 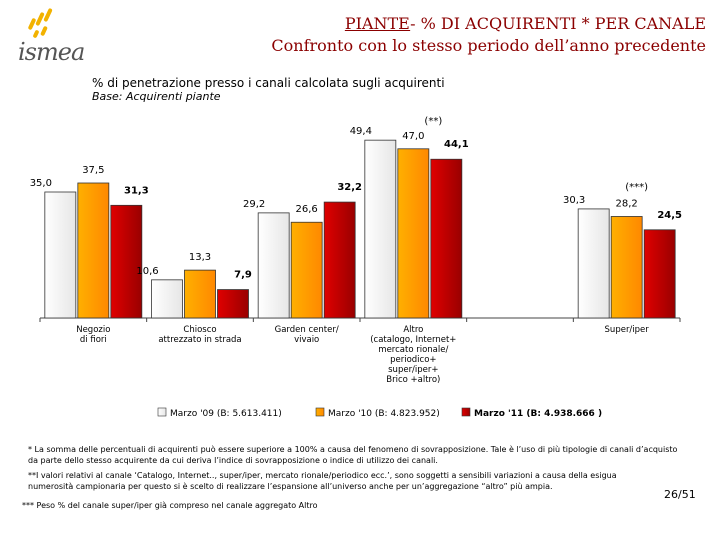 What do you see at coordinates (51, 52) in the screenshot?
I see `logo-text: ismea` at bounding box center [51, 52].